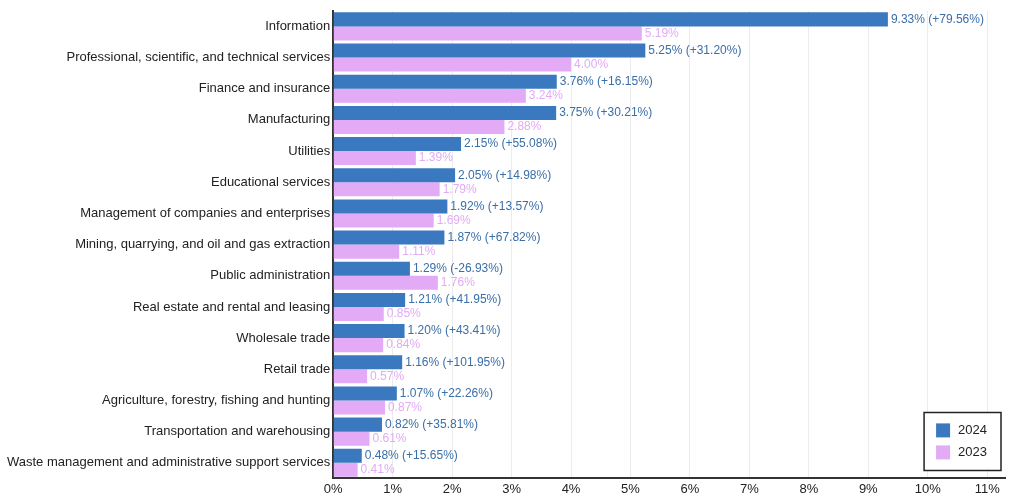  What do you see at coordinates (454, 330) in the screenshot?
I see `data-label: 1.20% (+43.41%)` at bounding box center [454, 330].